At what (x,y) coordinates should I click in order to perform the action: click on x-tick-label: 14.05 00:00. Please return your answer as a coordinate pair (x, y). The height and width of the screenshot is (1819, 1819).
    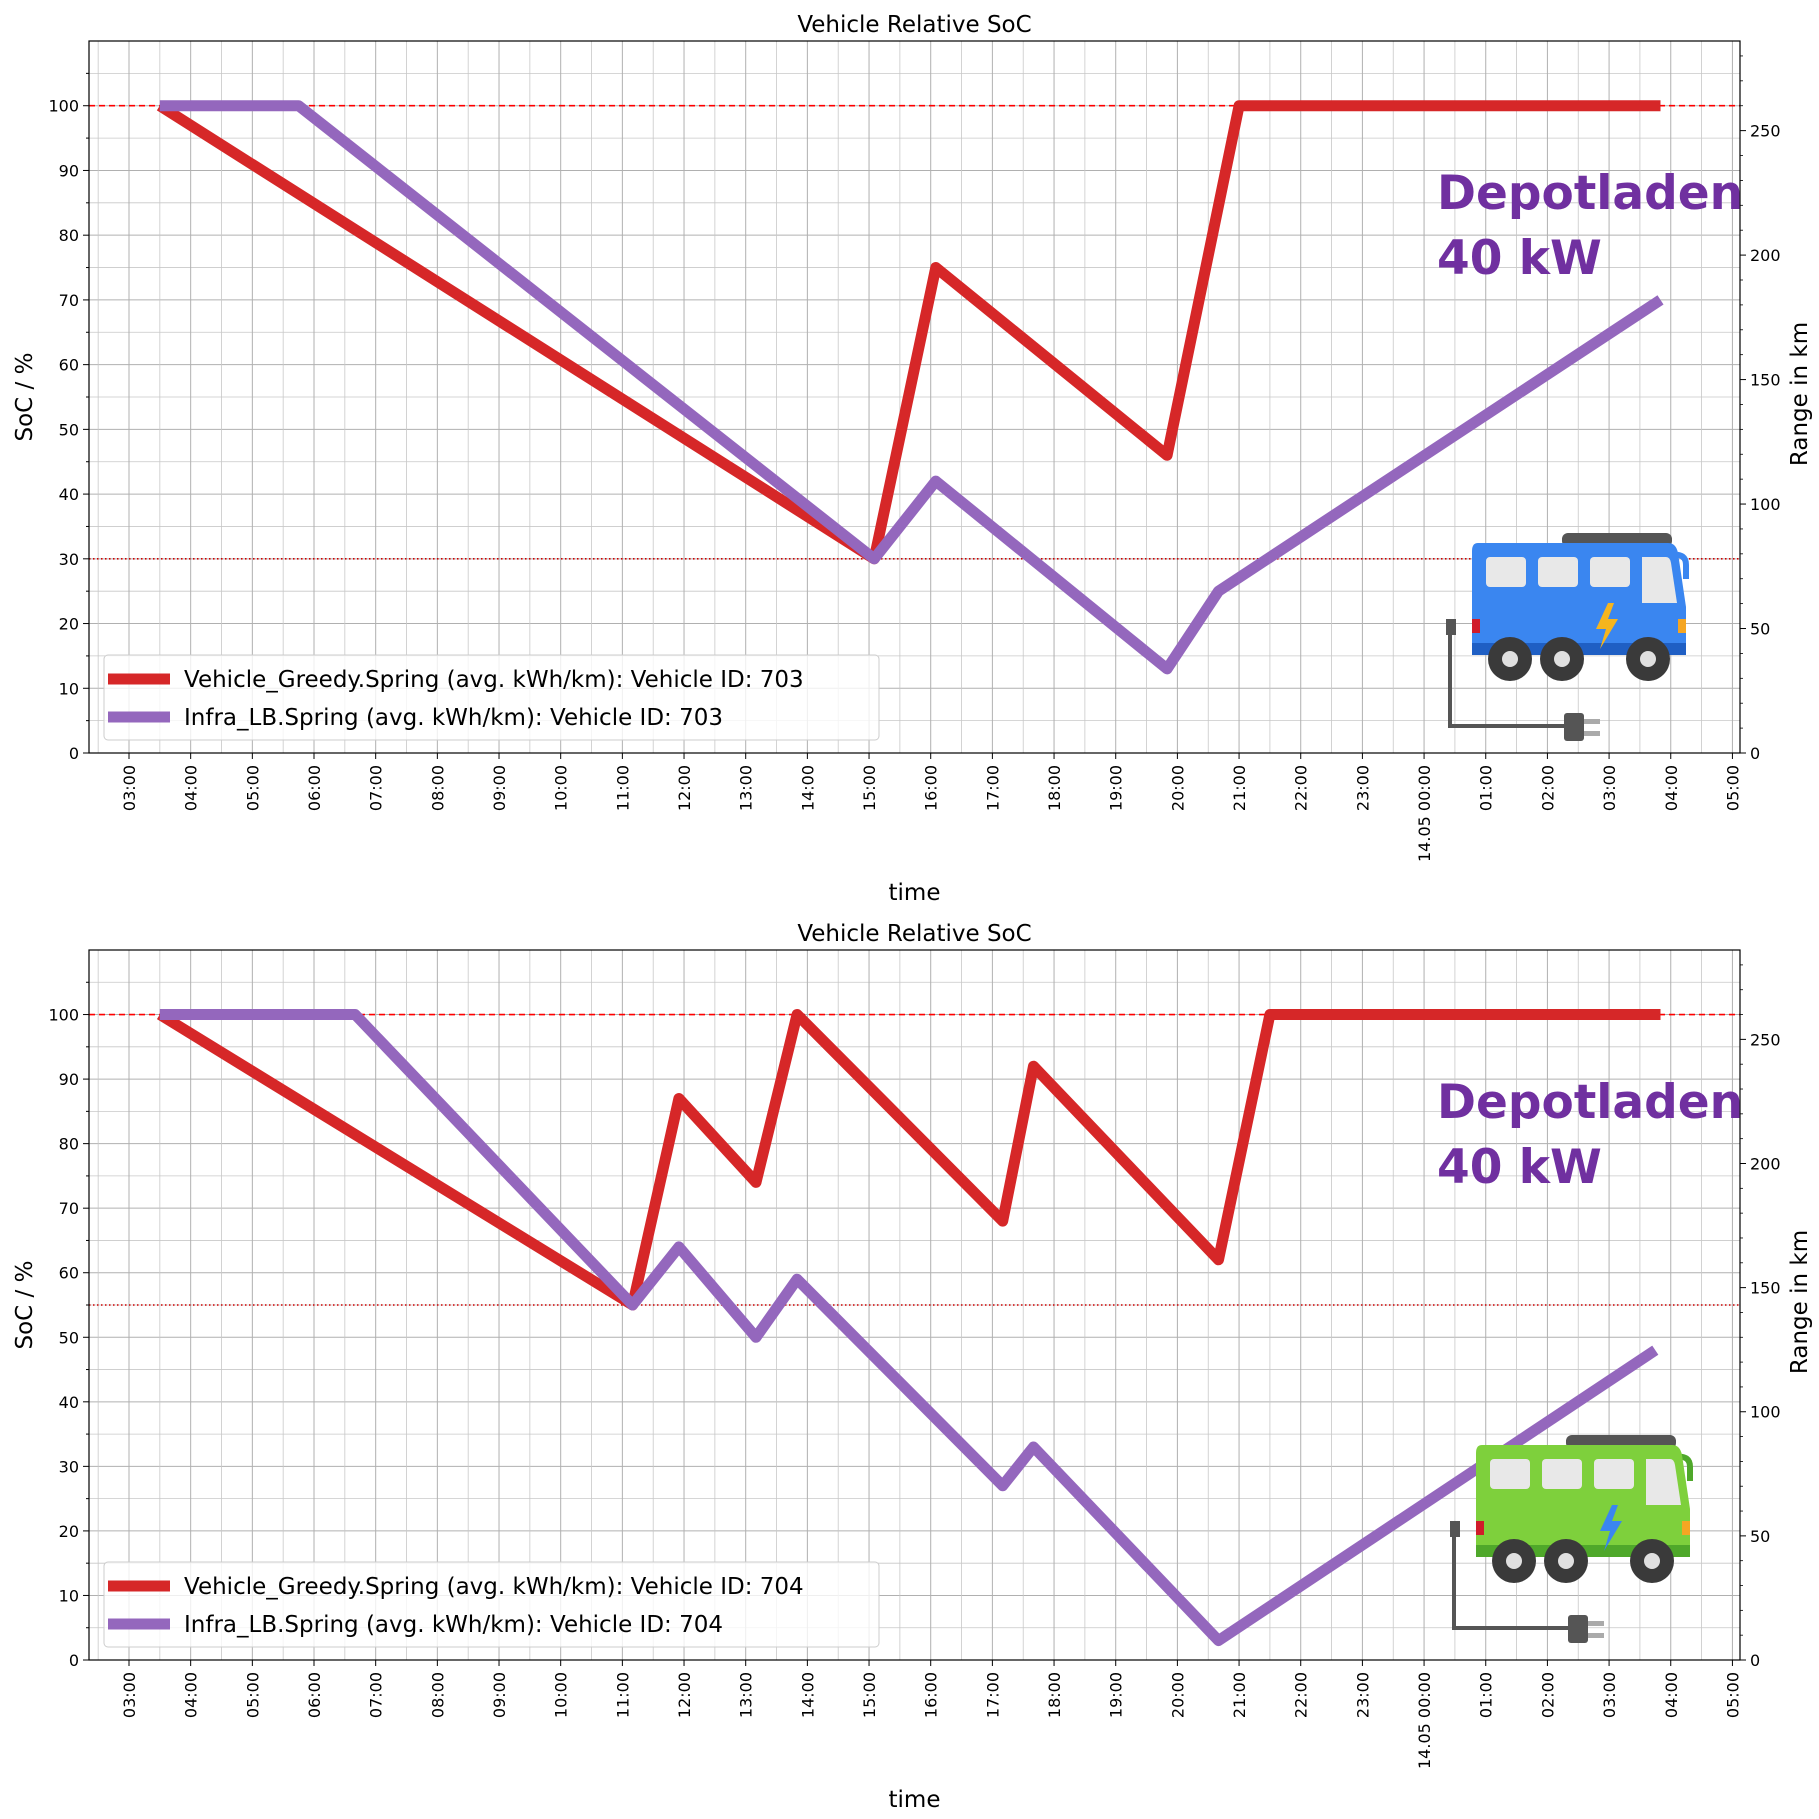
    Looking at the image, I should click on (1424, 813).